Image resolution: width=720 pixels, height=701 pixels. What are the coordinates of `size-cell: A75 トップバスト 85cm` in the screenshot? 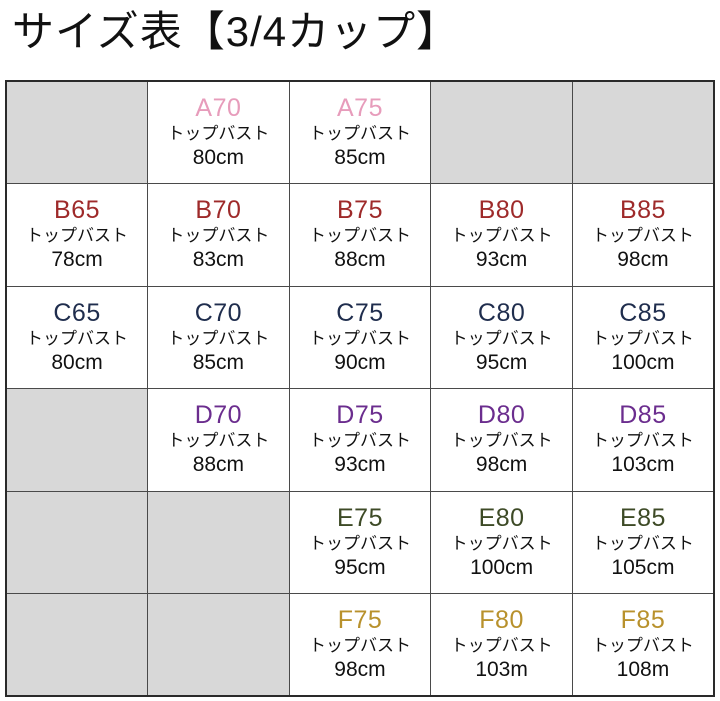 It's located at (360, 132).